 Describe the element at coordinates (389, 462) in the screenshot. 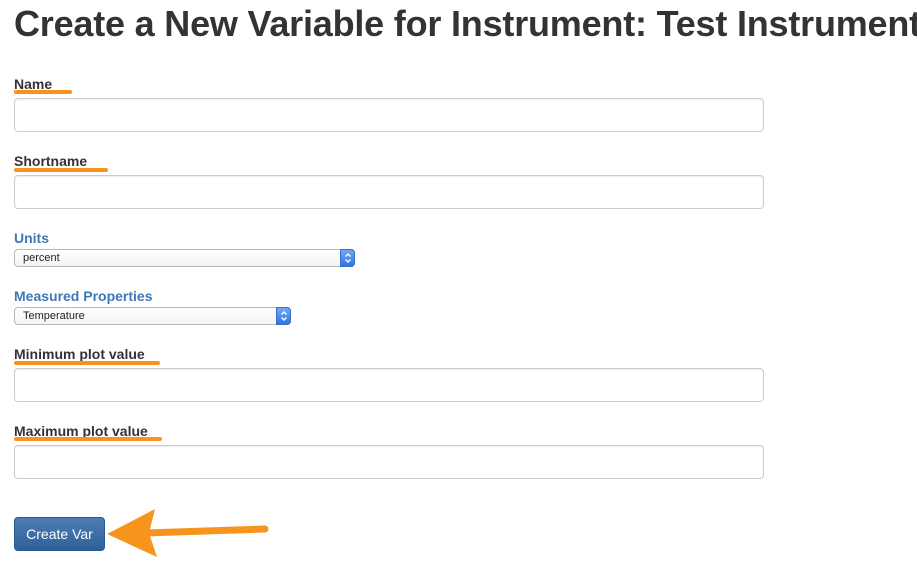

I see `maximum-plot-value-input` at that location.